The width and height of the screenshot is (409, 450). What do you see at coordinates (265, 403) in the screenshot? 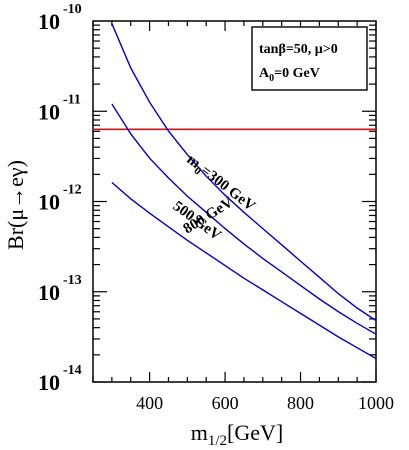
I see `x-tick-labels: 400 600 800 1000` at bounding box center [265, 403].